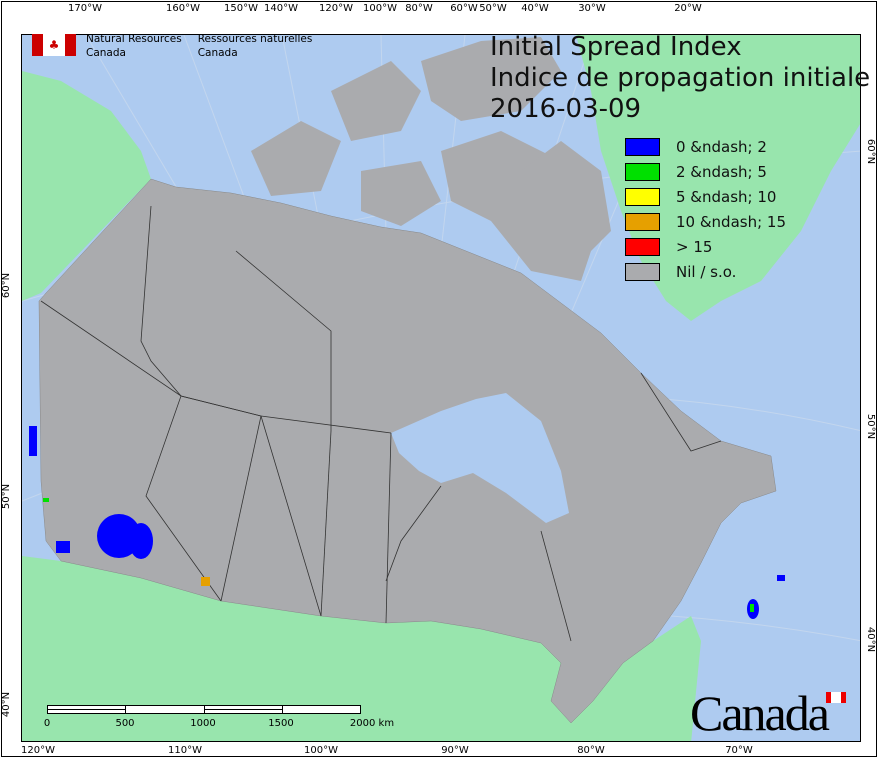 The image size is (880, 760). What do you see at coordinates (241, 8) in the screenshot?
I see `top-tick-label: 150°W` at bounding box center [241, 8].